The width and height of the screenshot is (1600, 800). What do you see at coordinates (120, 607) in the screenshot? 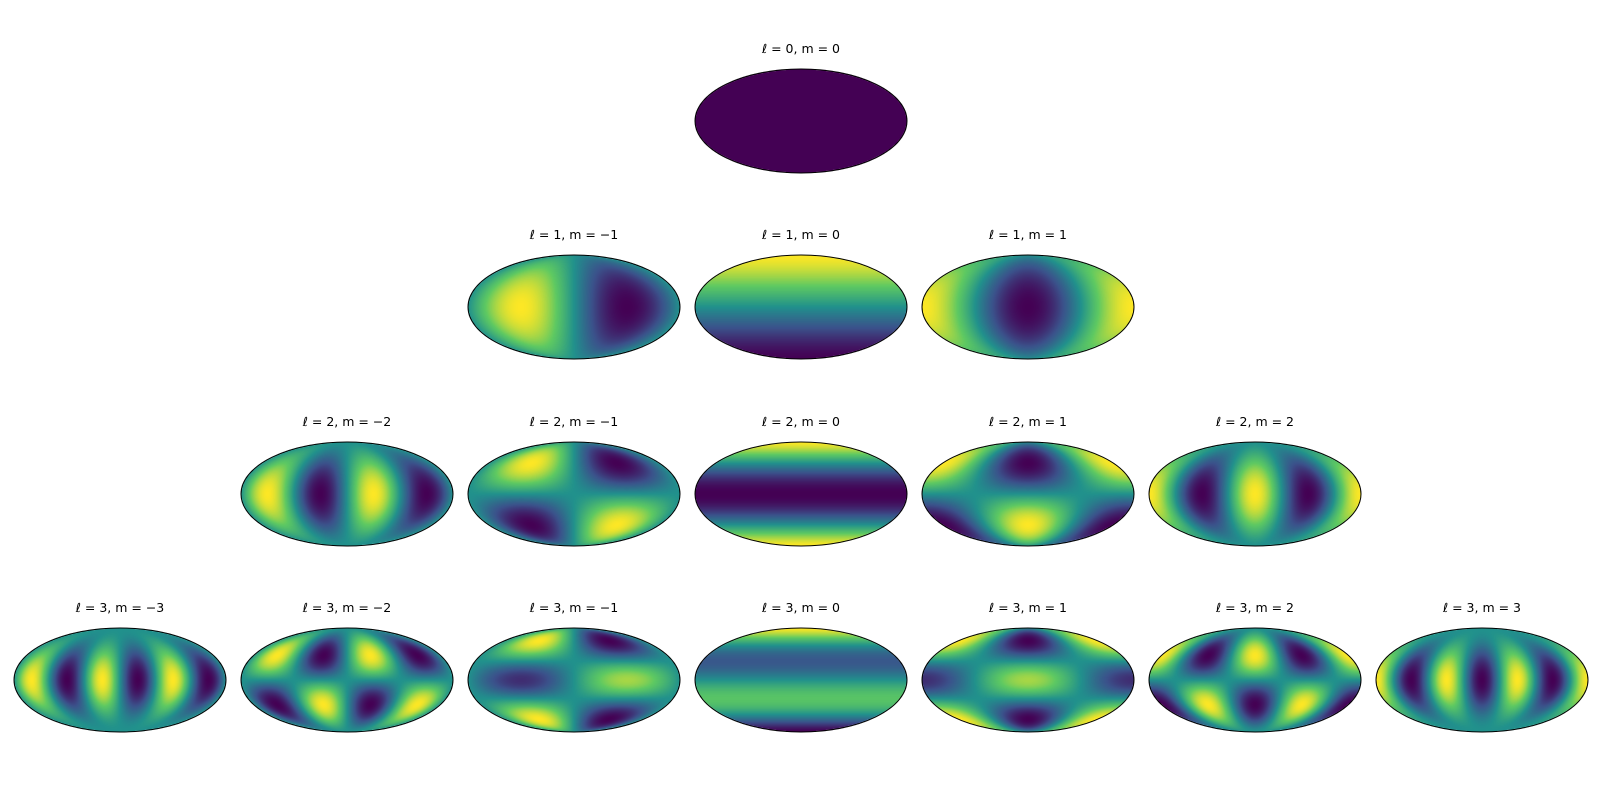
I see `panel-title: ℓ = 3, m = −3` at bounding box center [120, 607].